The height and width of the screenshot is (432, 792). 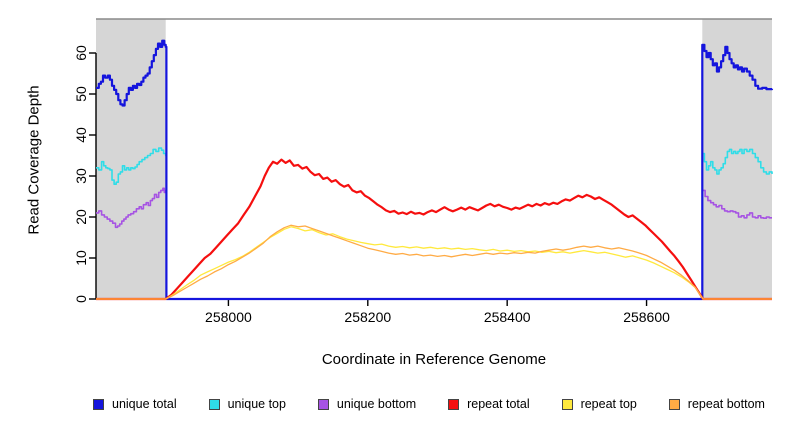 What do you see at coordinates (256, 404) in the screenshot?
I see `legend-label: unique top` at bounding box center [256, 404].